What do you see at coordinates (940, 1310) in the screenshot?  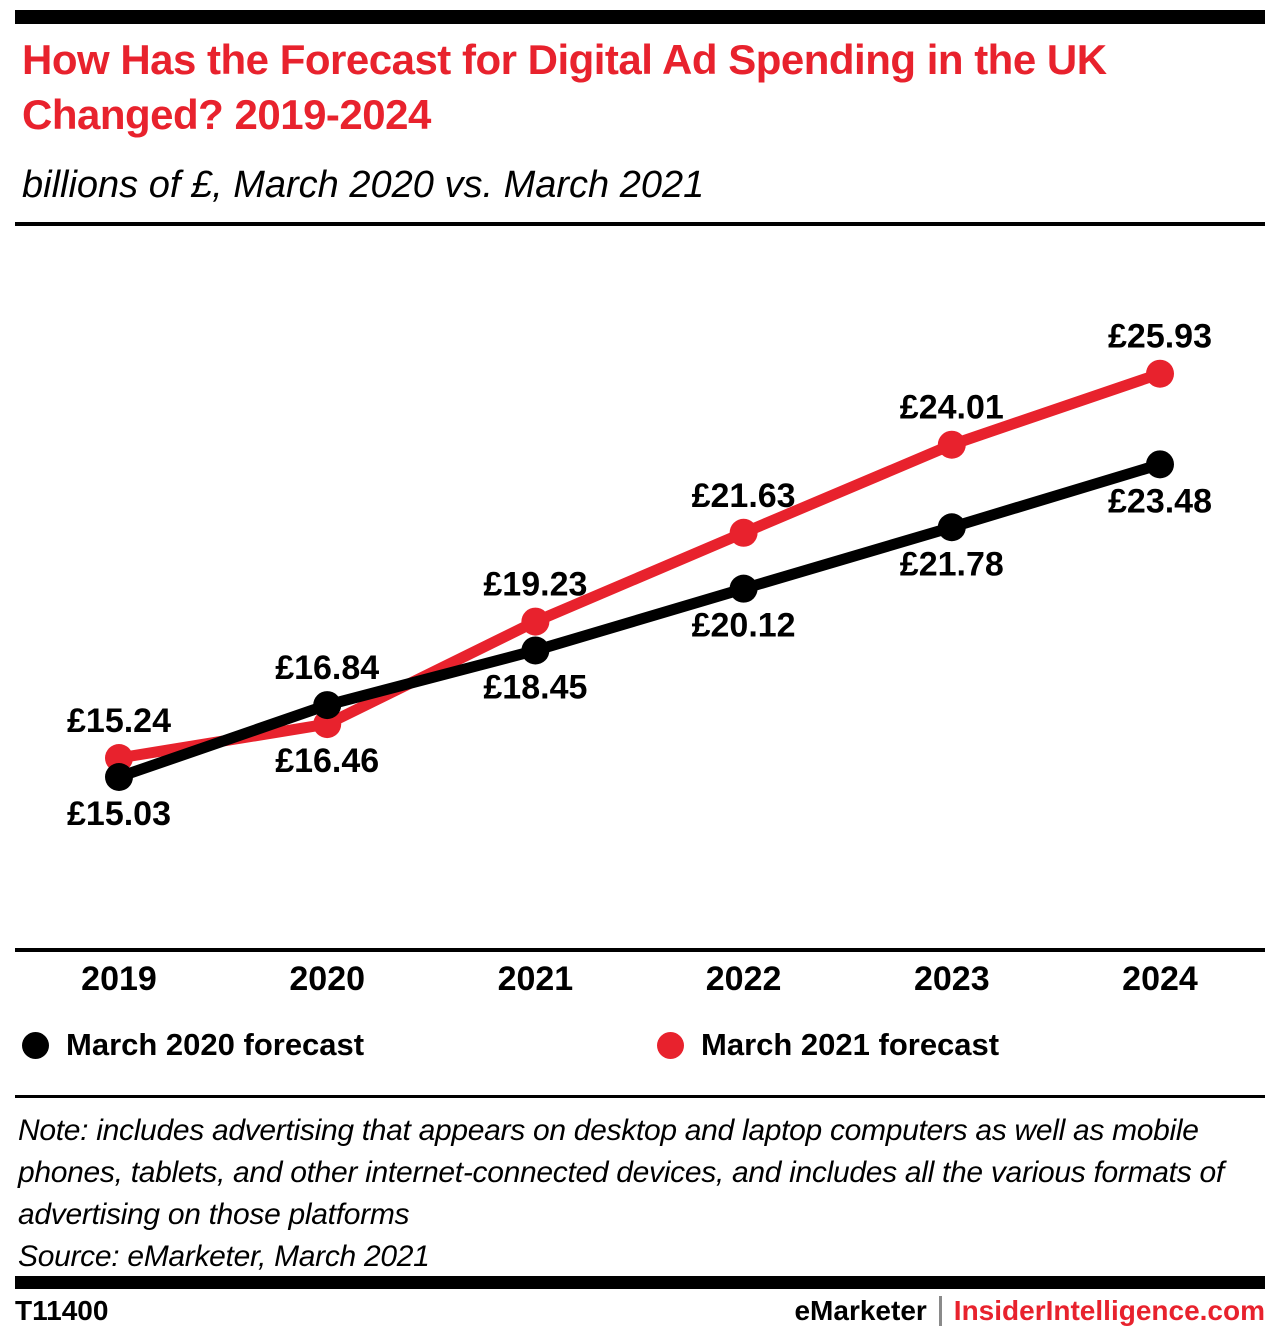 I see `brand-separator` at bounding box center [940, 1310].